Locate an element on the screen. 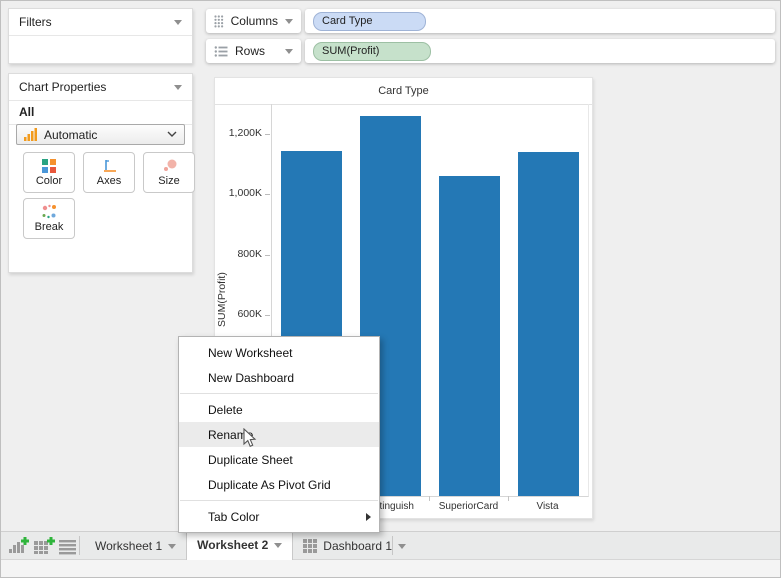 This screenshot has height=578, width=781. rows-shelf-label-box: Rows is located at coordinates (253, 51).